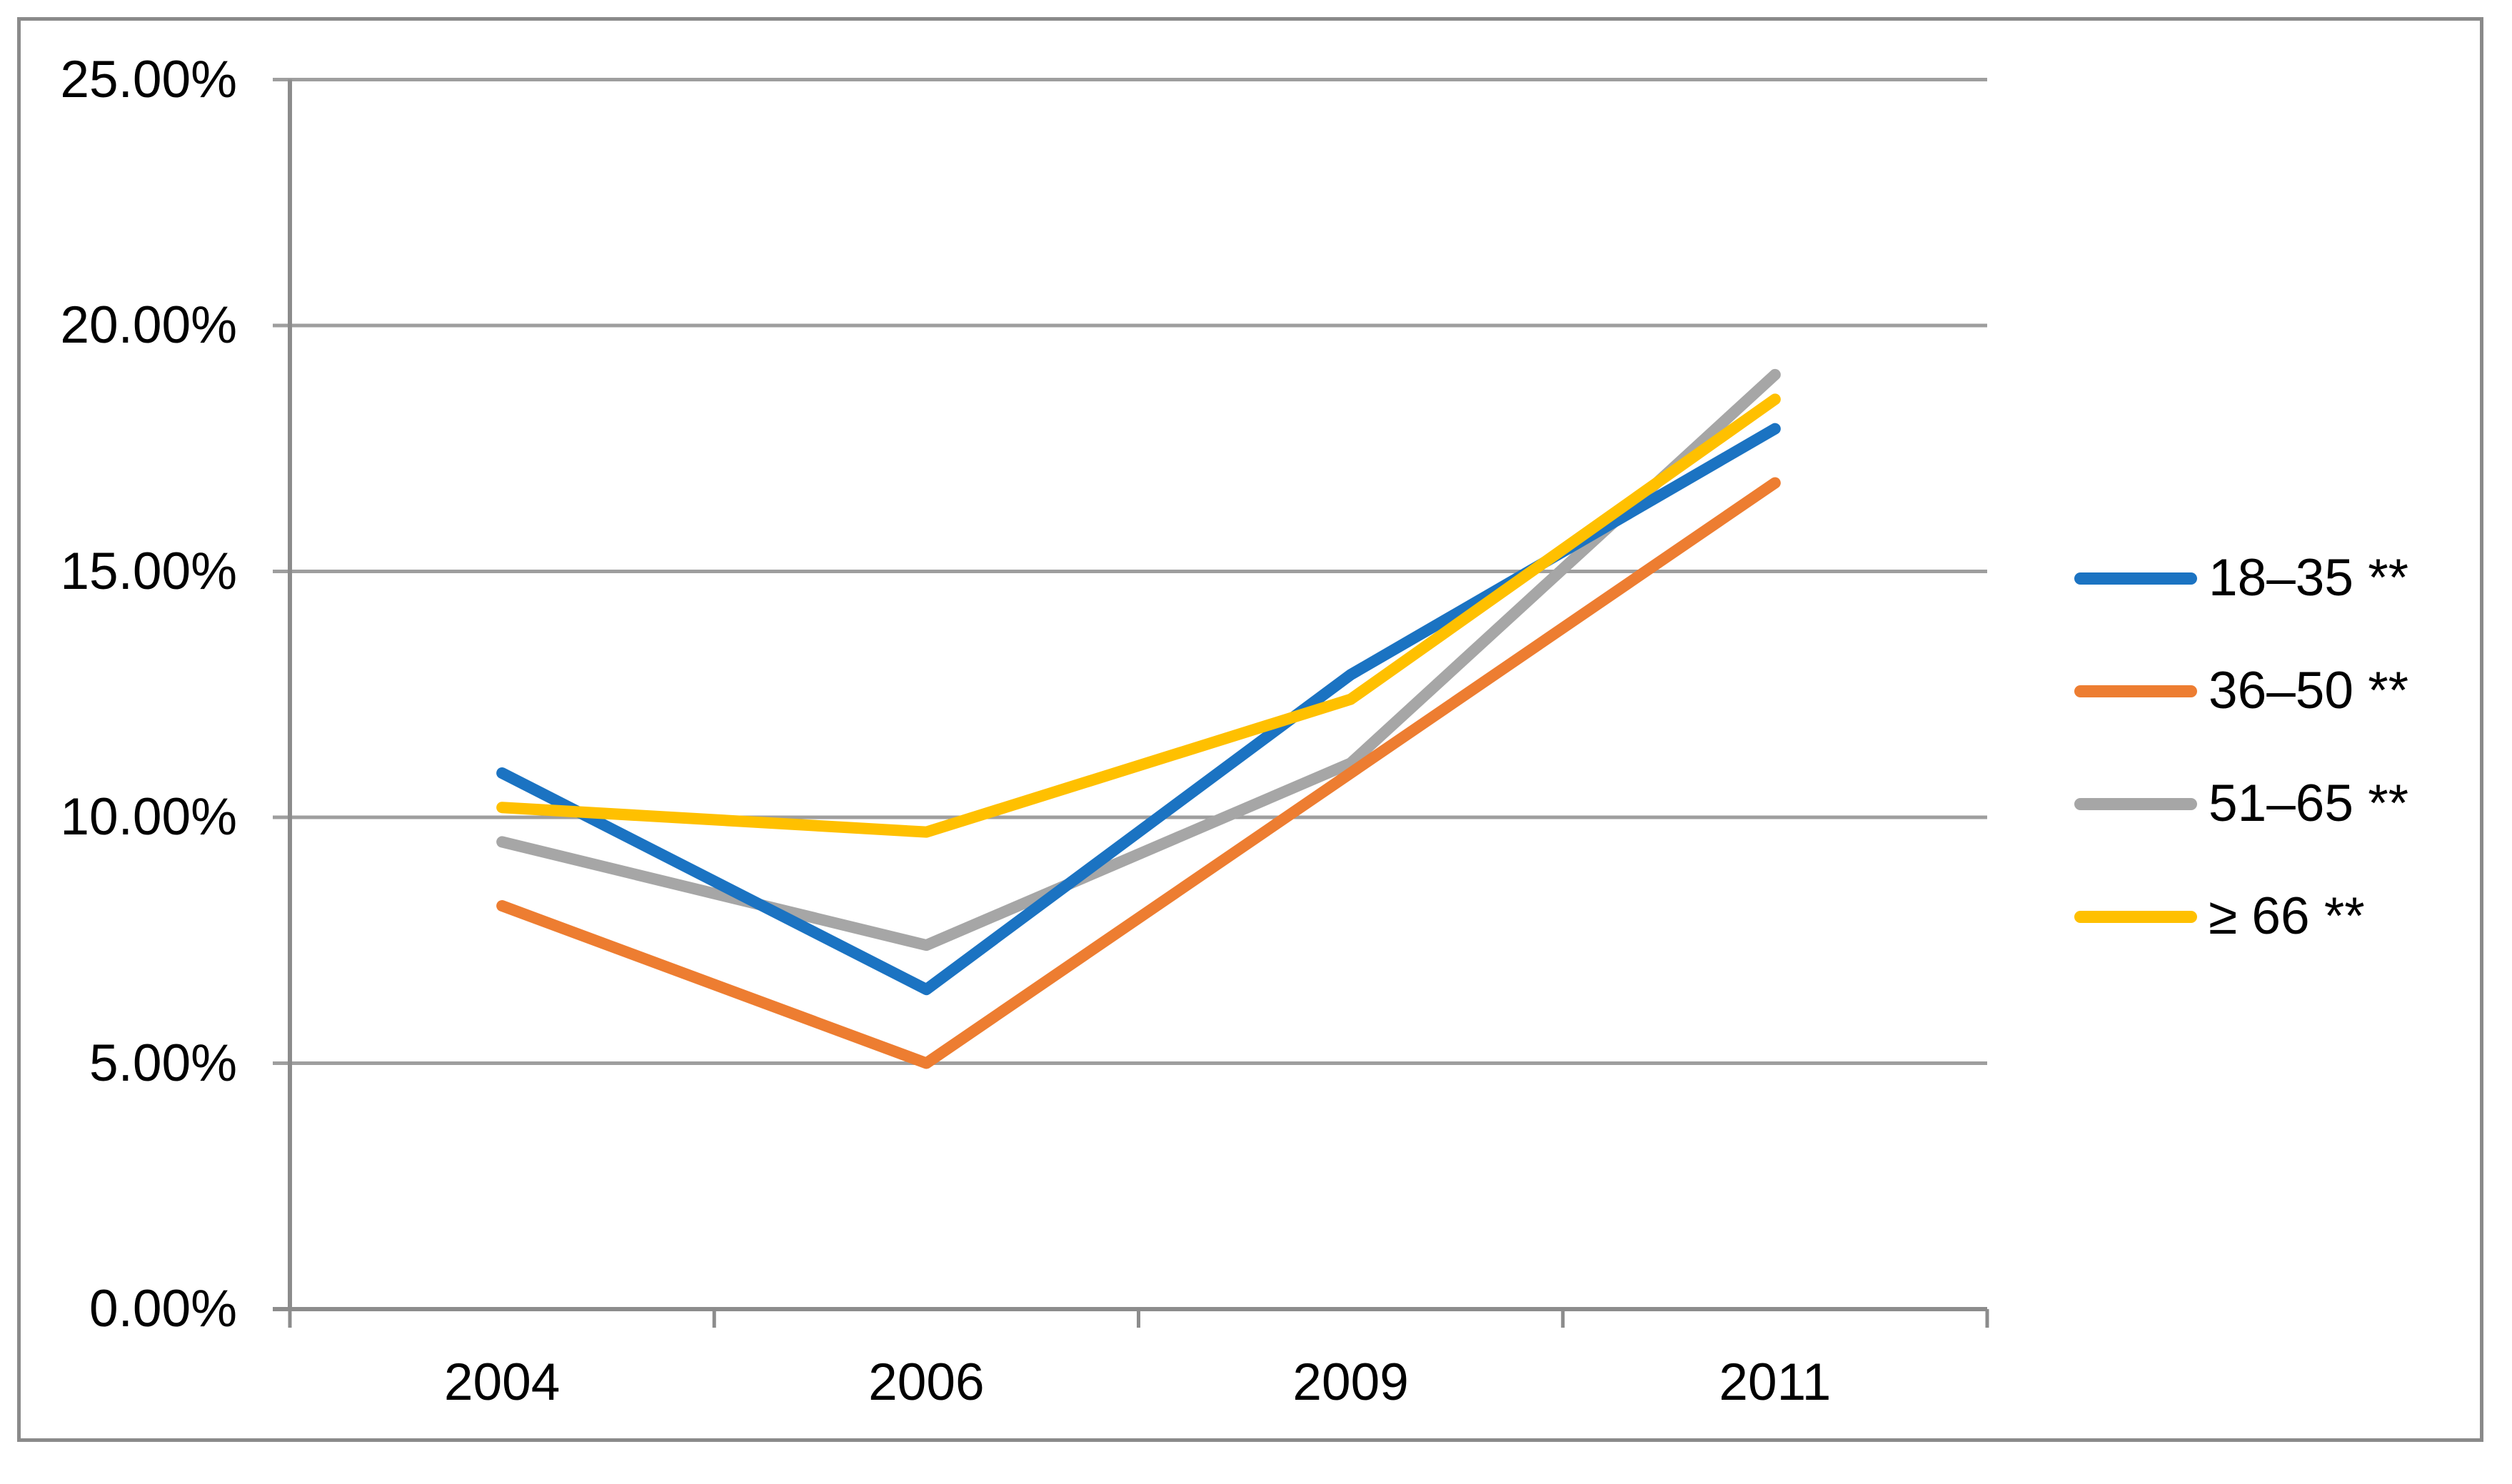 The image size is (2512, 1484). Describe the element at coordinates (1350, 1382) in the screenshot. I see `x-axis-tick-label: 2009` at that location.